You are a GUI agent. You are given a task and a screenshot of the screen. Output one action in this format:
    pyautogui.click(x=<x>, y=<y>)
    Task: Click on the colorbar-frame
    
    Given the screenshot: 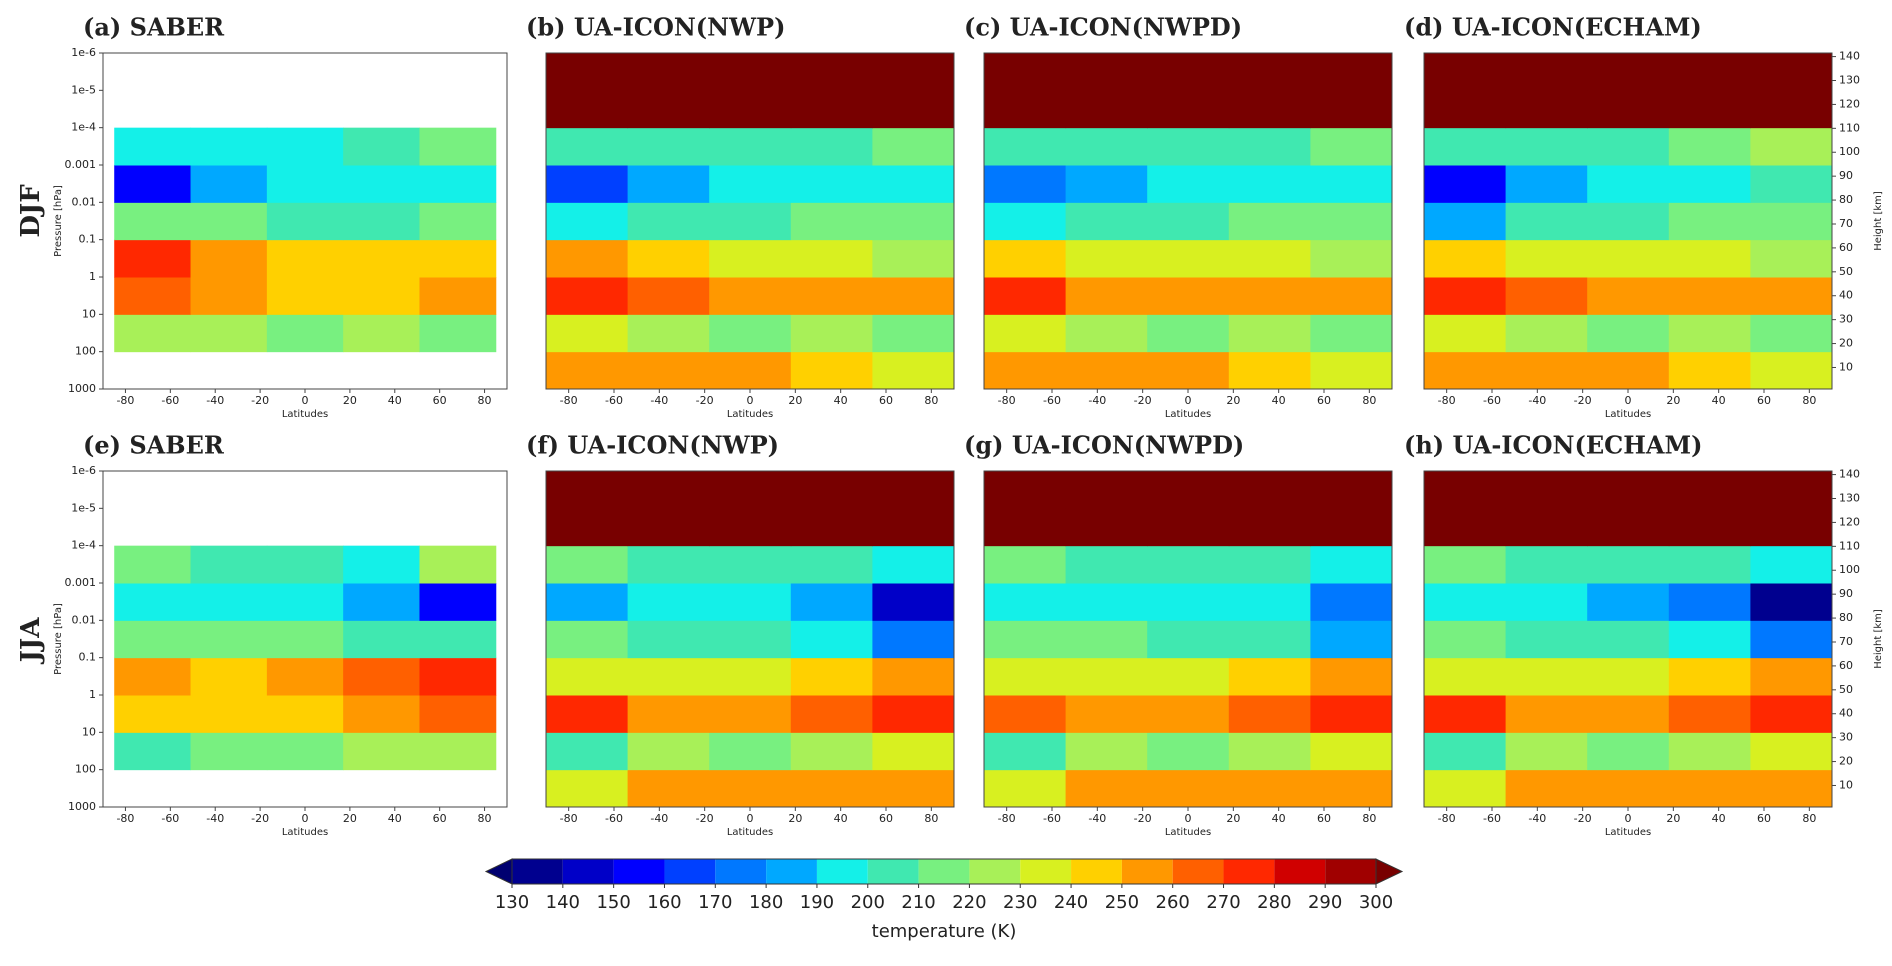 What is the action you would take?
    pyautogui.click(x=944, y=871)
    